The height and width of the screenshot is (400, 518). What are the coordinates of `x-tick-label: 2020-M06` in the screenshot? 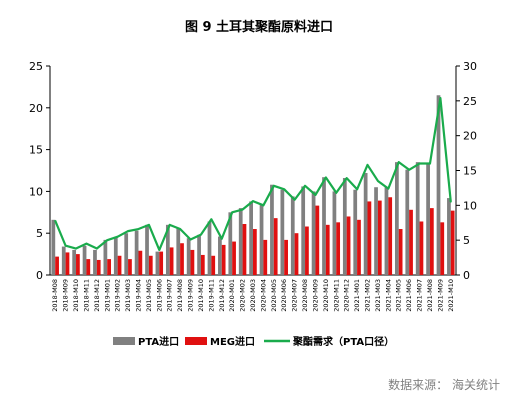 It's located at (284, 295).